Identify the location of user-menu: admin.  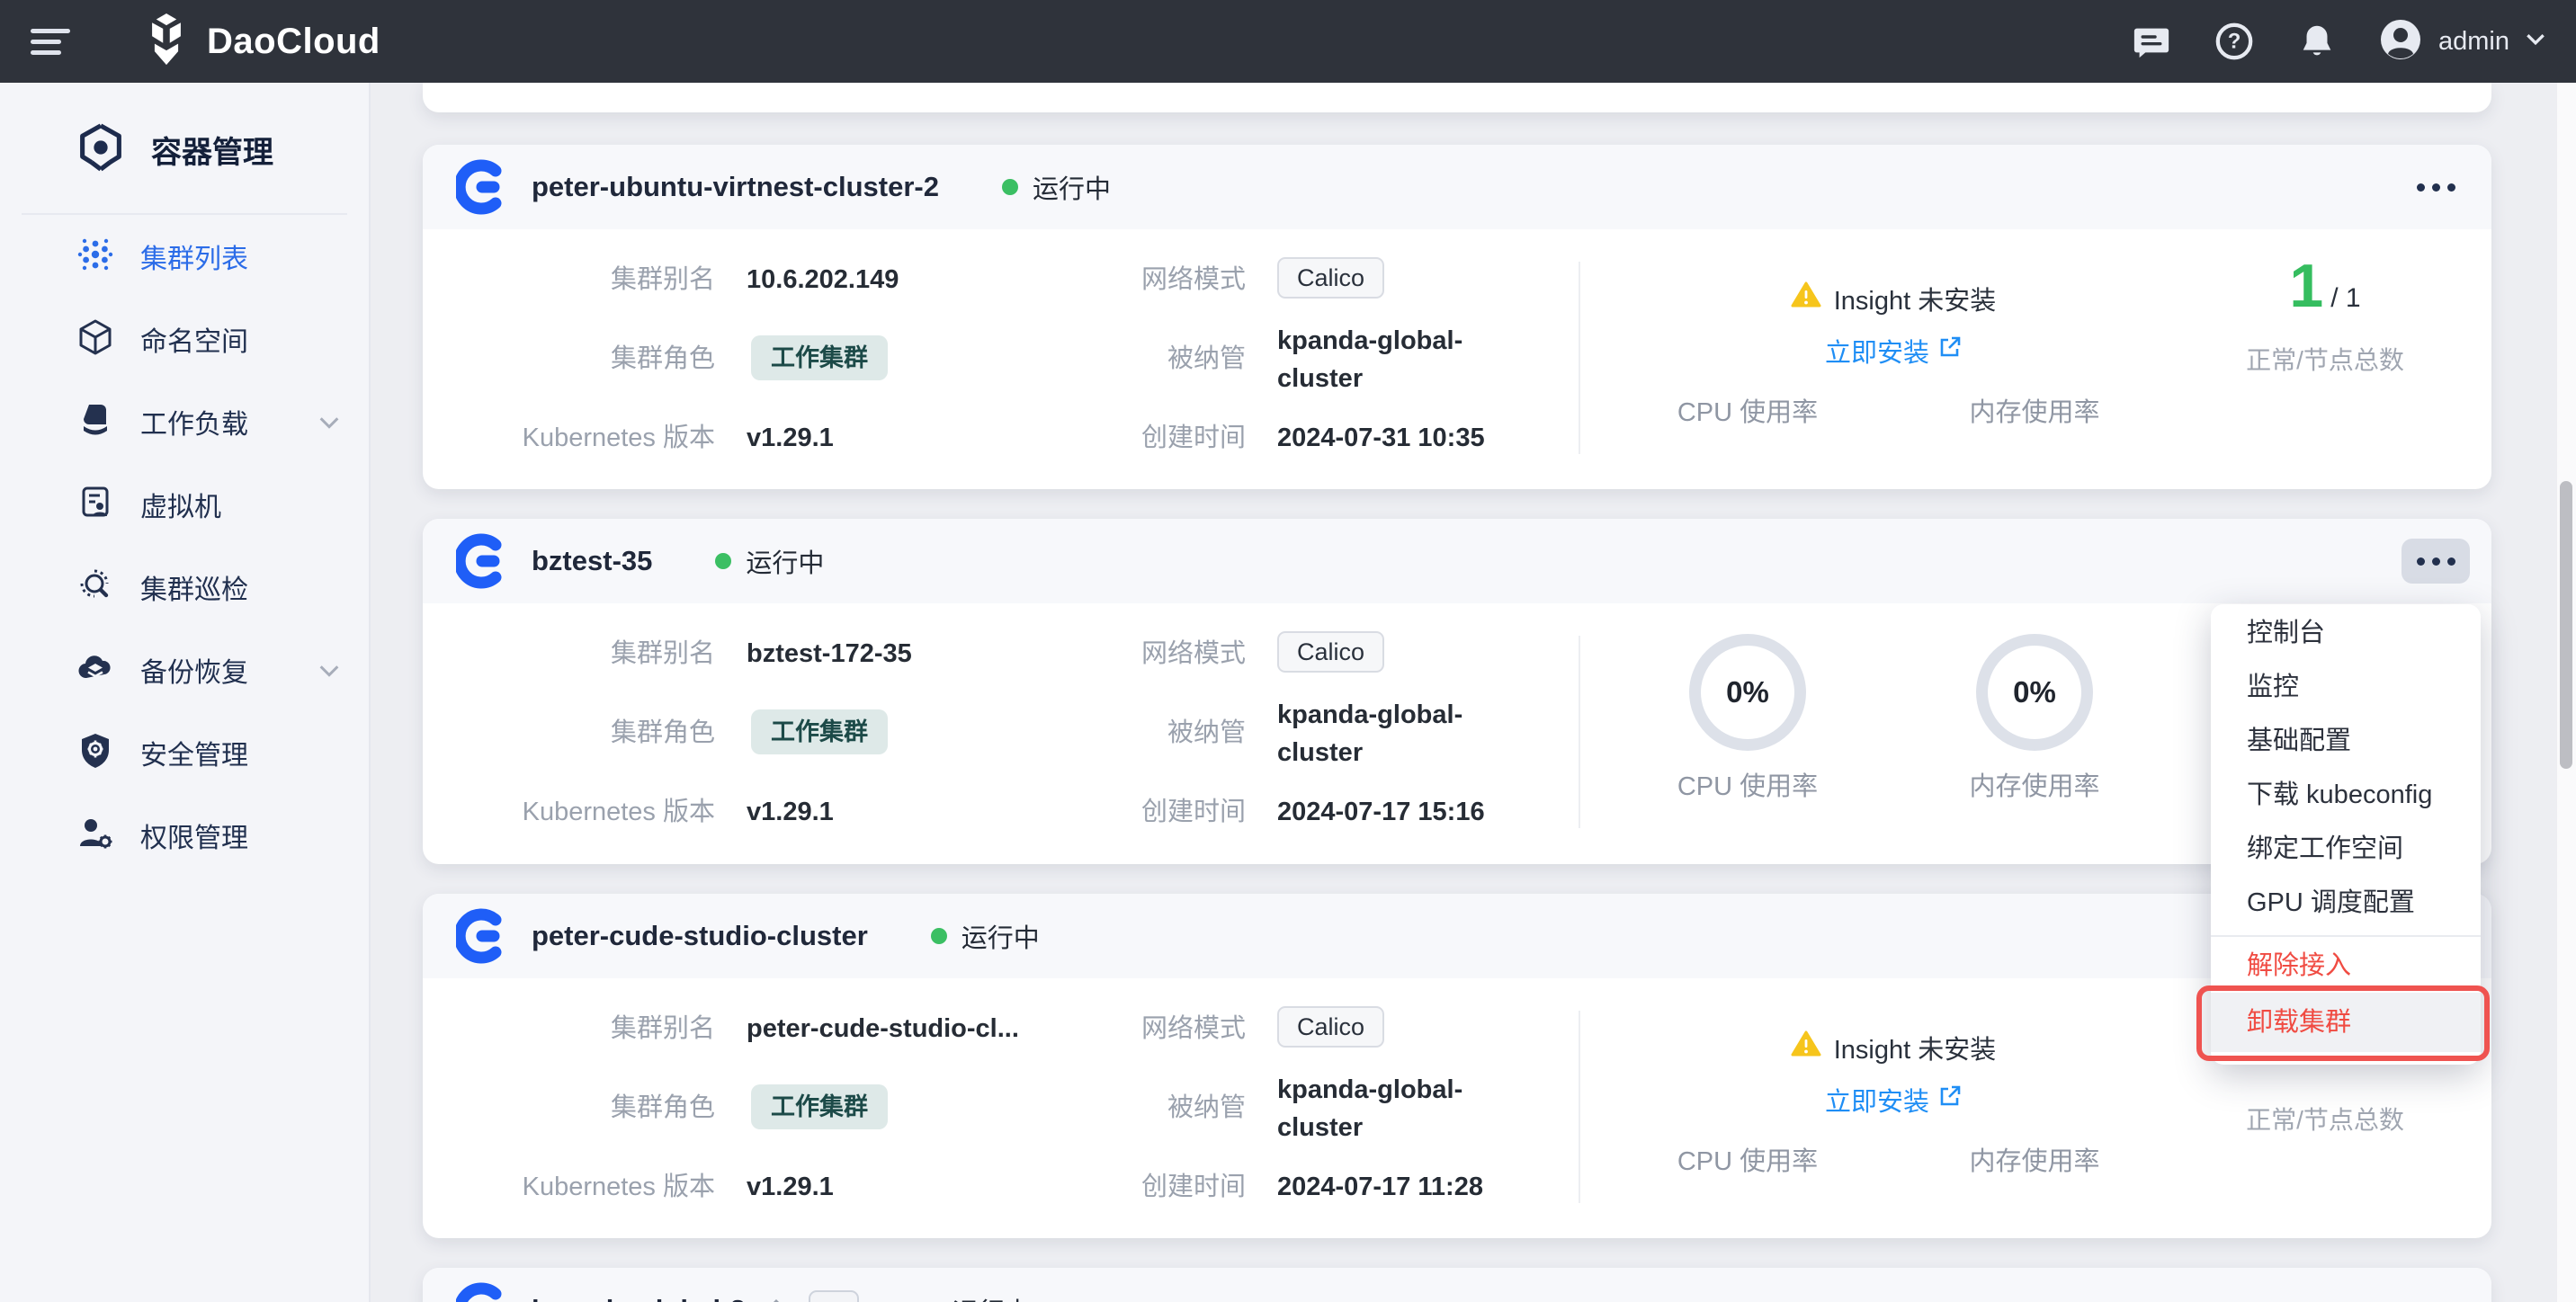
(2462, 42).